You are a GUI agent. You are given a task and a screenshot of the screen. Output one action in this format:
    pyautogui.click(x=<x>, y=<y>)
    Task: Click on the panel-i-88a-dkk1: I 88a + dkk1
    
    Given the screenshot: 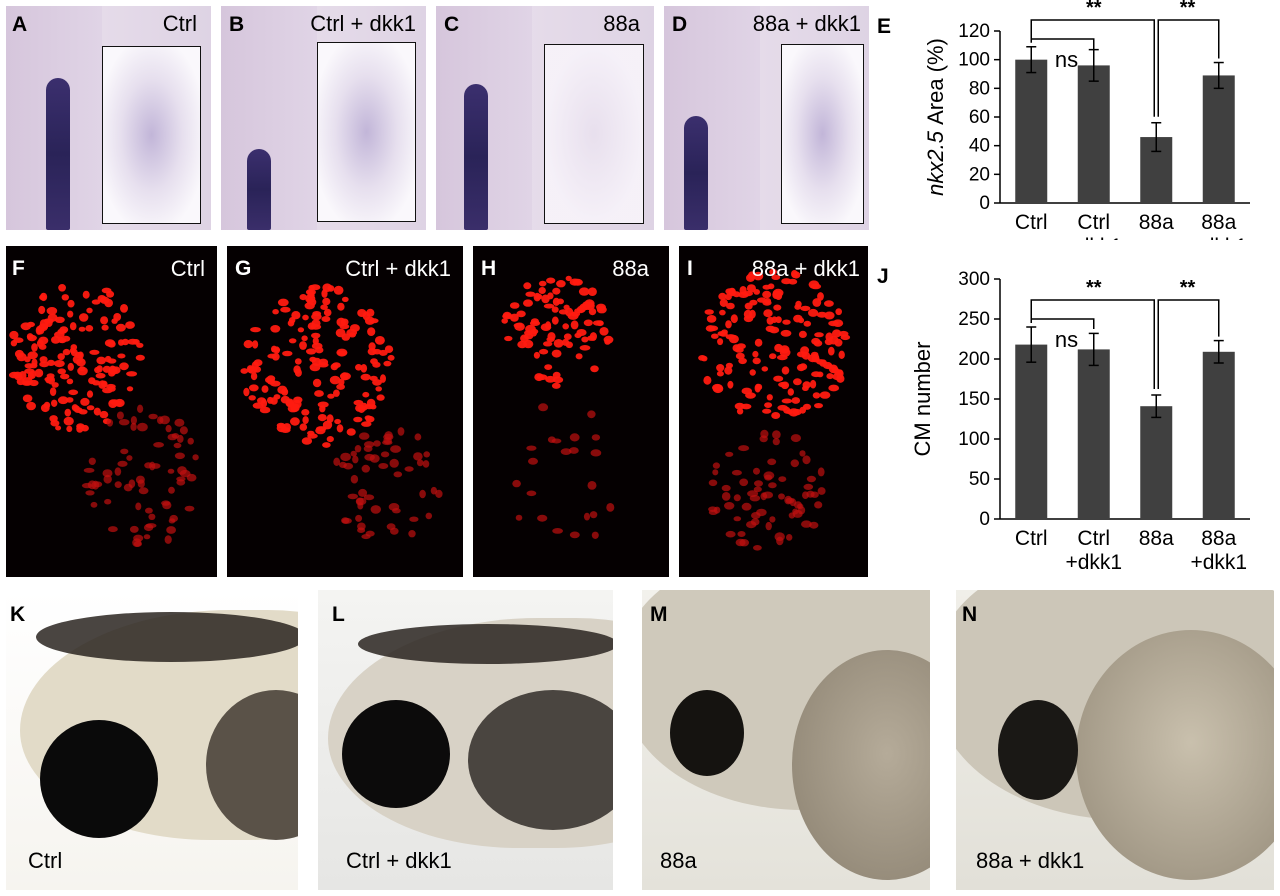 What is the action you would take?
    pyautogui.click(x=773, y=411)
    